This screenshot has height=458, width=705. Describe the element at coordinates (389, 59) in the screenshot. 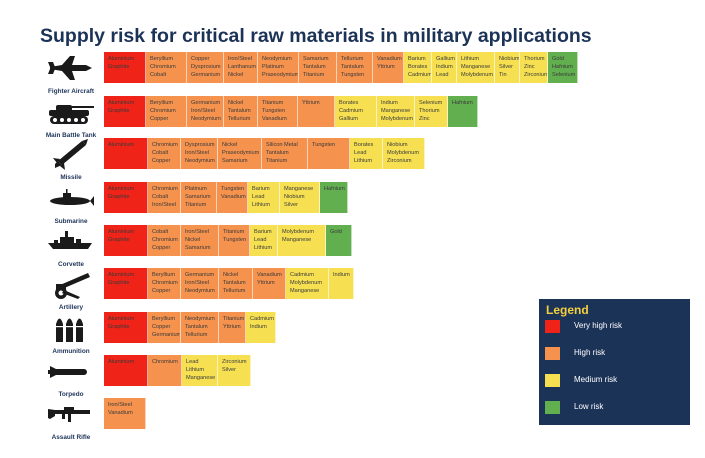

I see `material-label: Vanadium` at that location.